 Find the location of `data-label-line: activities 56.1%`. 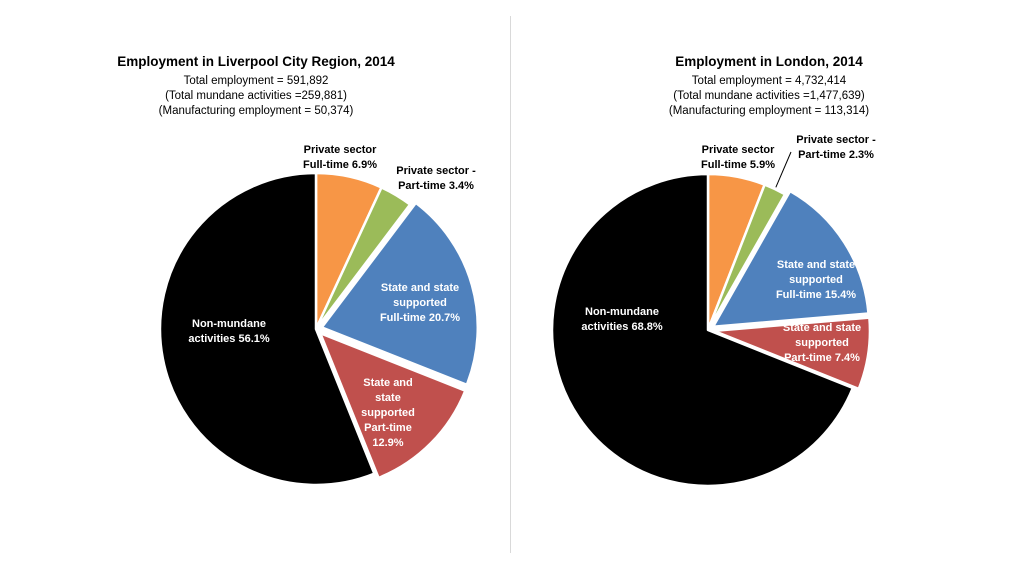

data-label-line: activities 56.1% is located at coordinates (229, 339).